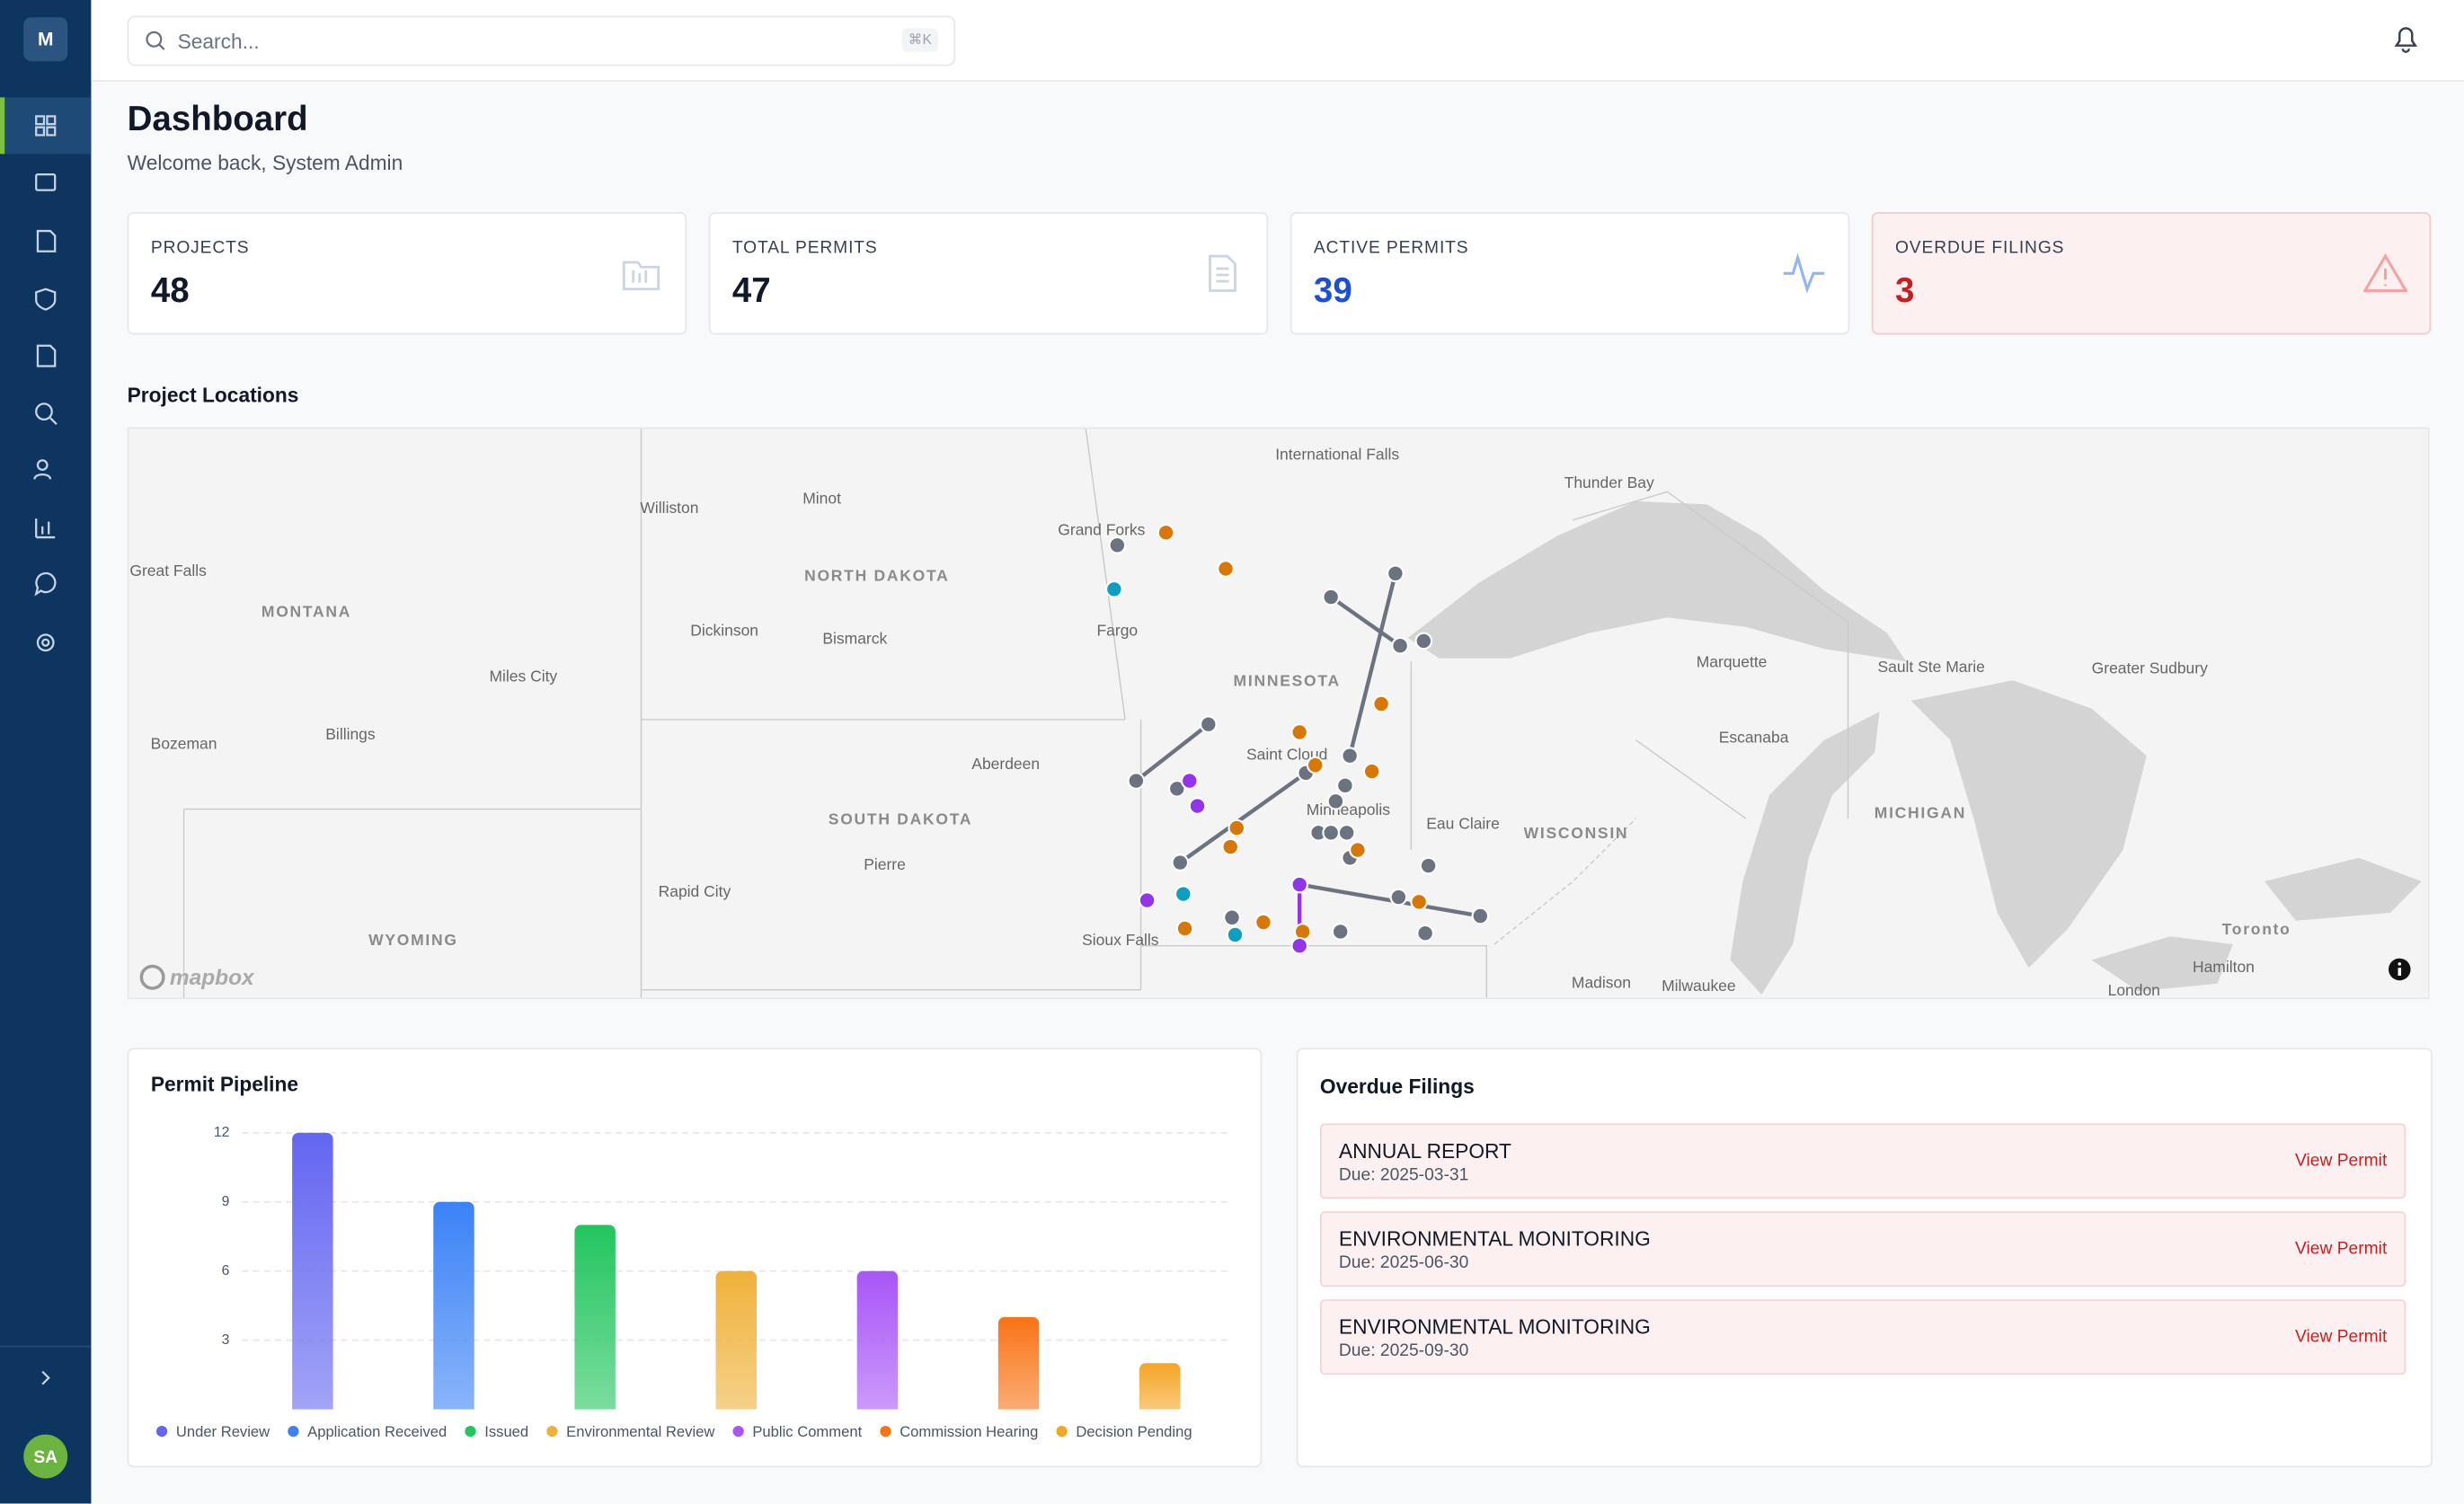 The height and width of the screenshot is (1504, 2464). I want to click on legend-label: Public Comment, so click(807, 1431).